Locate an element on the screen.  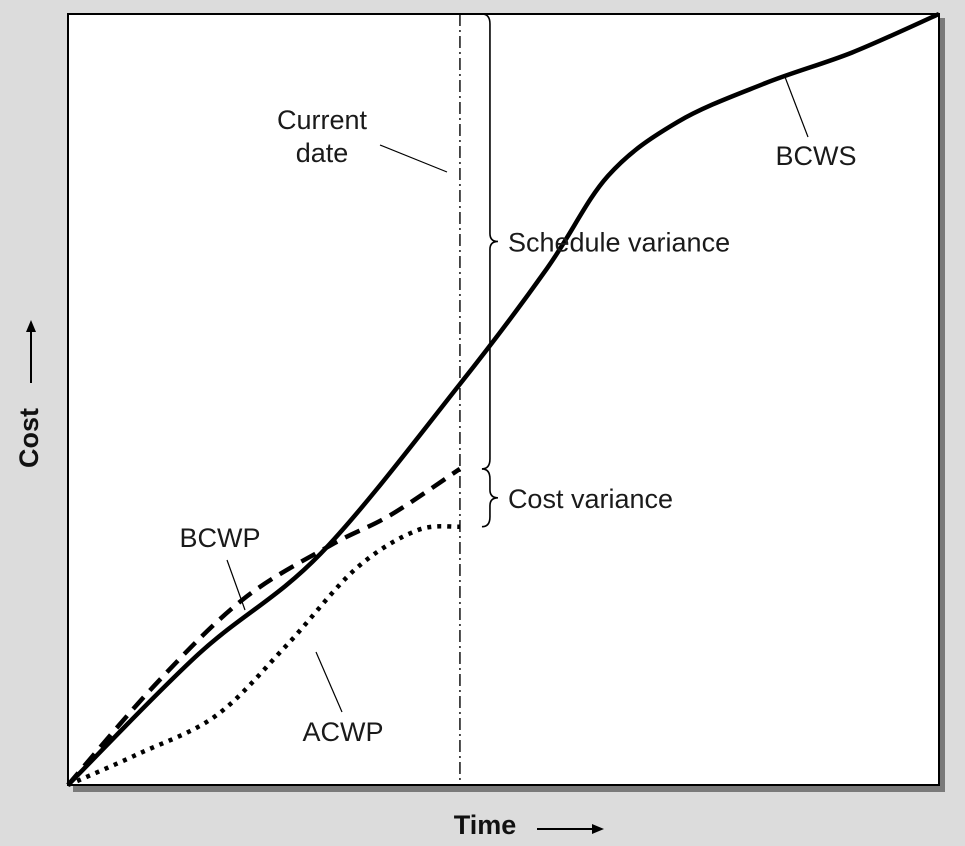
schedule-variance-brace is located at coordinates (489, 241).